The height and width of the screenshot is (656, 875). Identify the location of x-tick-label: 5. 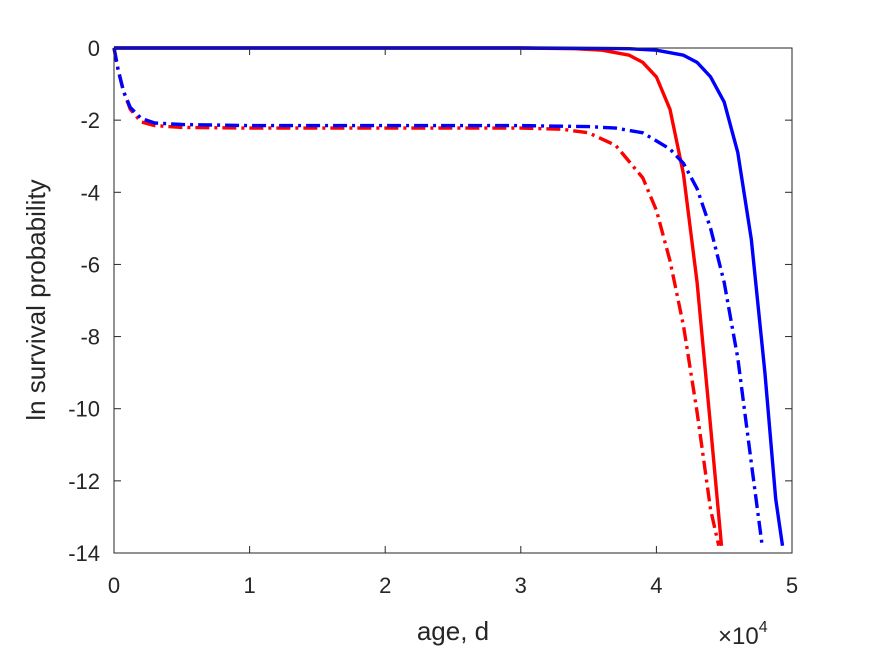
(792, 585).